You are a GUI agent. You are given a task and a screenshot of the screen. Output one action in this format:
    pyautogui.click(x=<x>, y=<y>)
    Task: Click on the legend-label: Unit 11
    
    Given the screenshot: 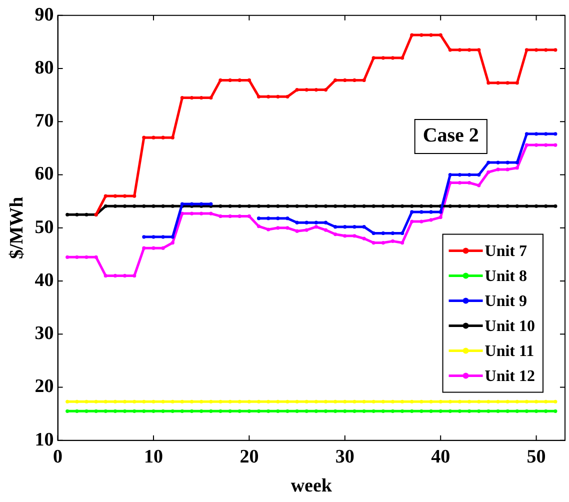 What is the action you would take?
    pyautogui.click(x=509, y=351)
    